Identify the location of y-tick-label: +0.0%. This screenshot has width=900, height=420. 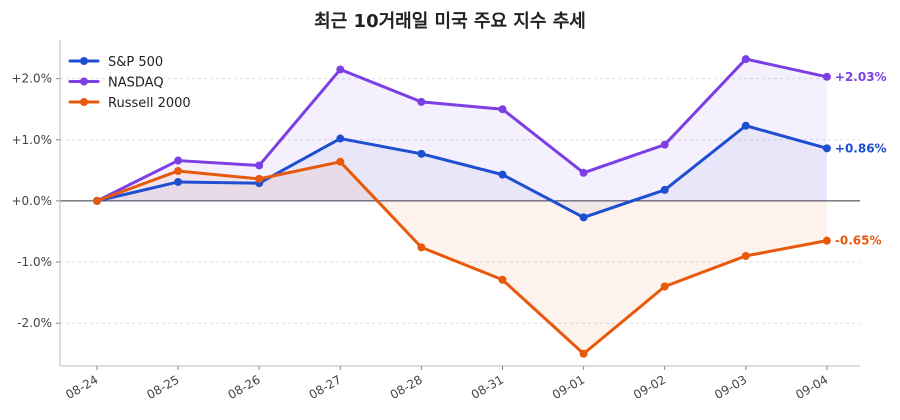
(31, 201).